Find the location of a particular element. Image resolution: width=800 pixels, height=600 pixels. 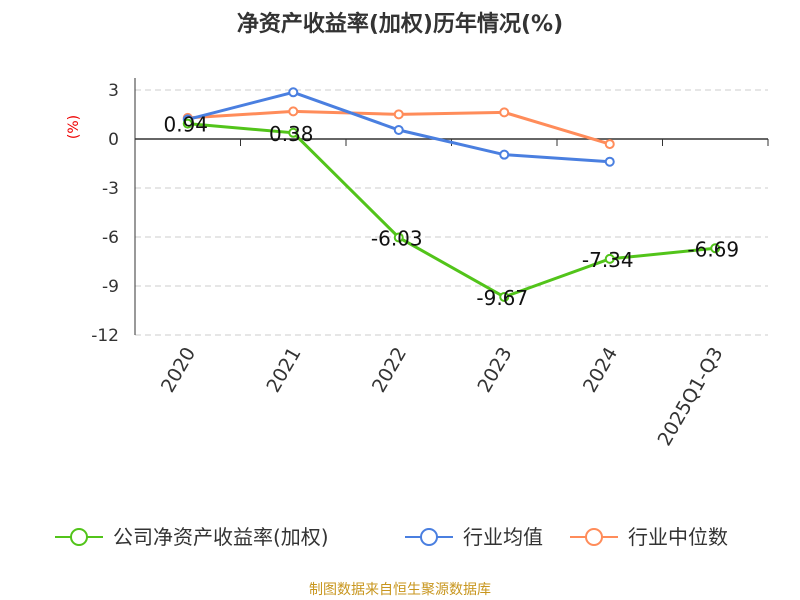

data-label: -6.69 is located at coordinates (713, 249).